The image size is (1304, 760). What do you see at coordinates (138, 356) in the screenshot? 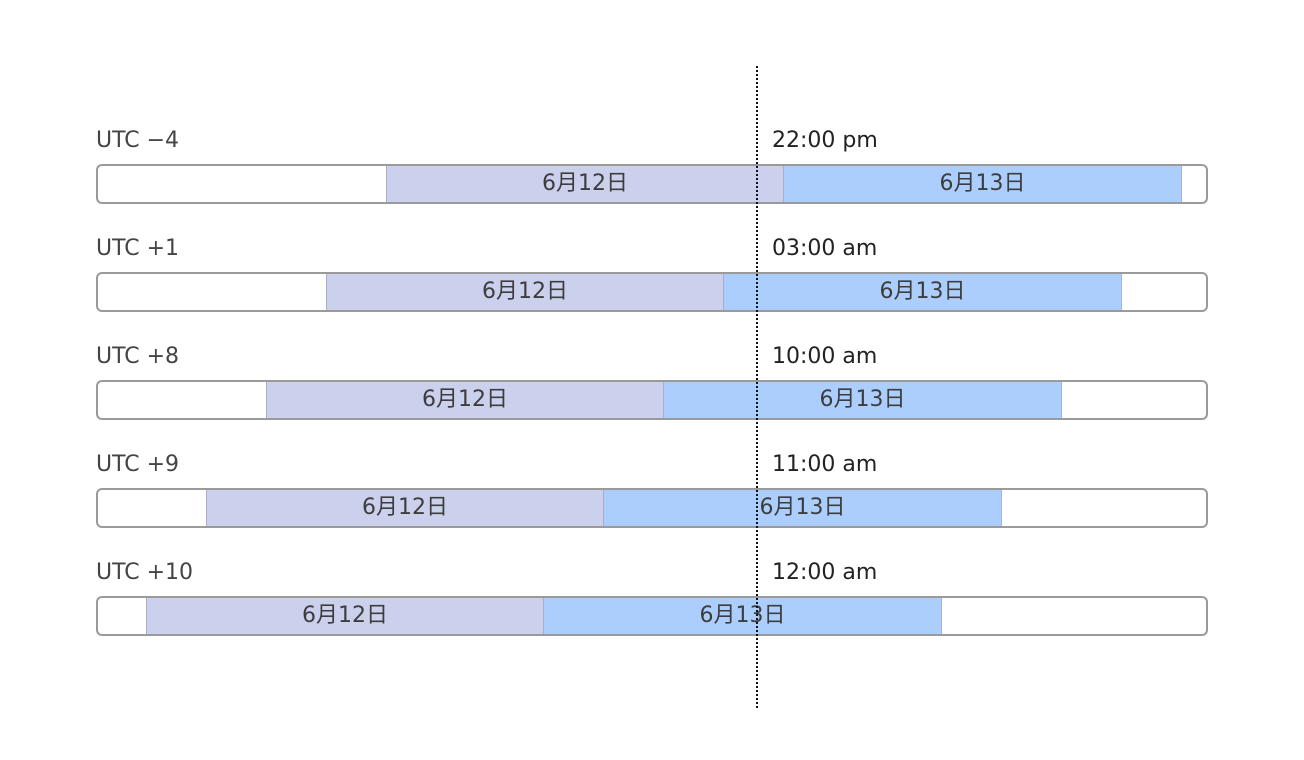
I see `timezone-label: UTC +8` at bounding box center [138, 356].